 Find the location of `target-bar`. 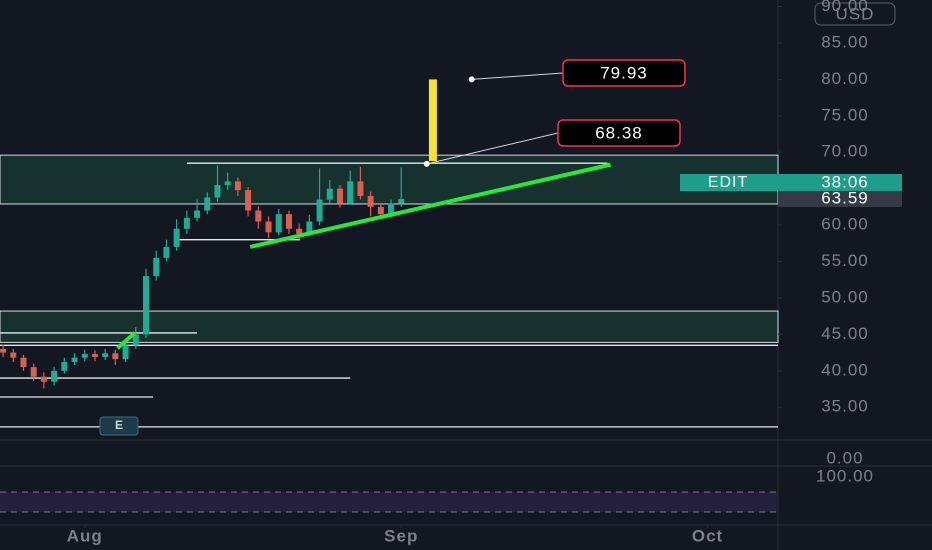

target-bar is located at coordinates (432, 120).